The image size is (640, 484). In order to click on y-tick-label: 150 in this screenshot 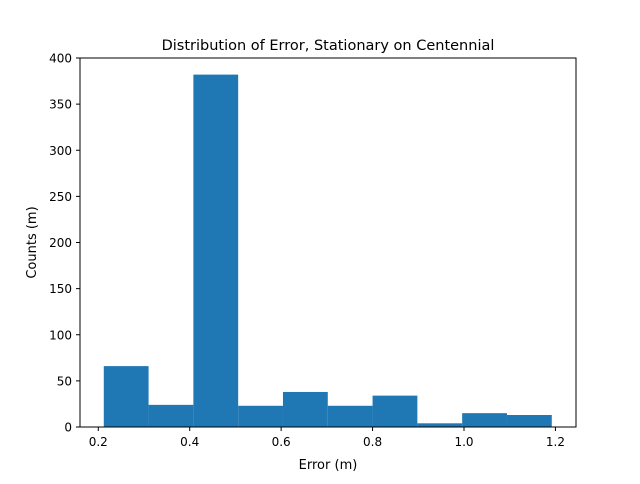, I will do `click(60, 289)`.